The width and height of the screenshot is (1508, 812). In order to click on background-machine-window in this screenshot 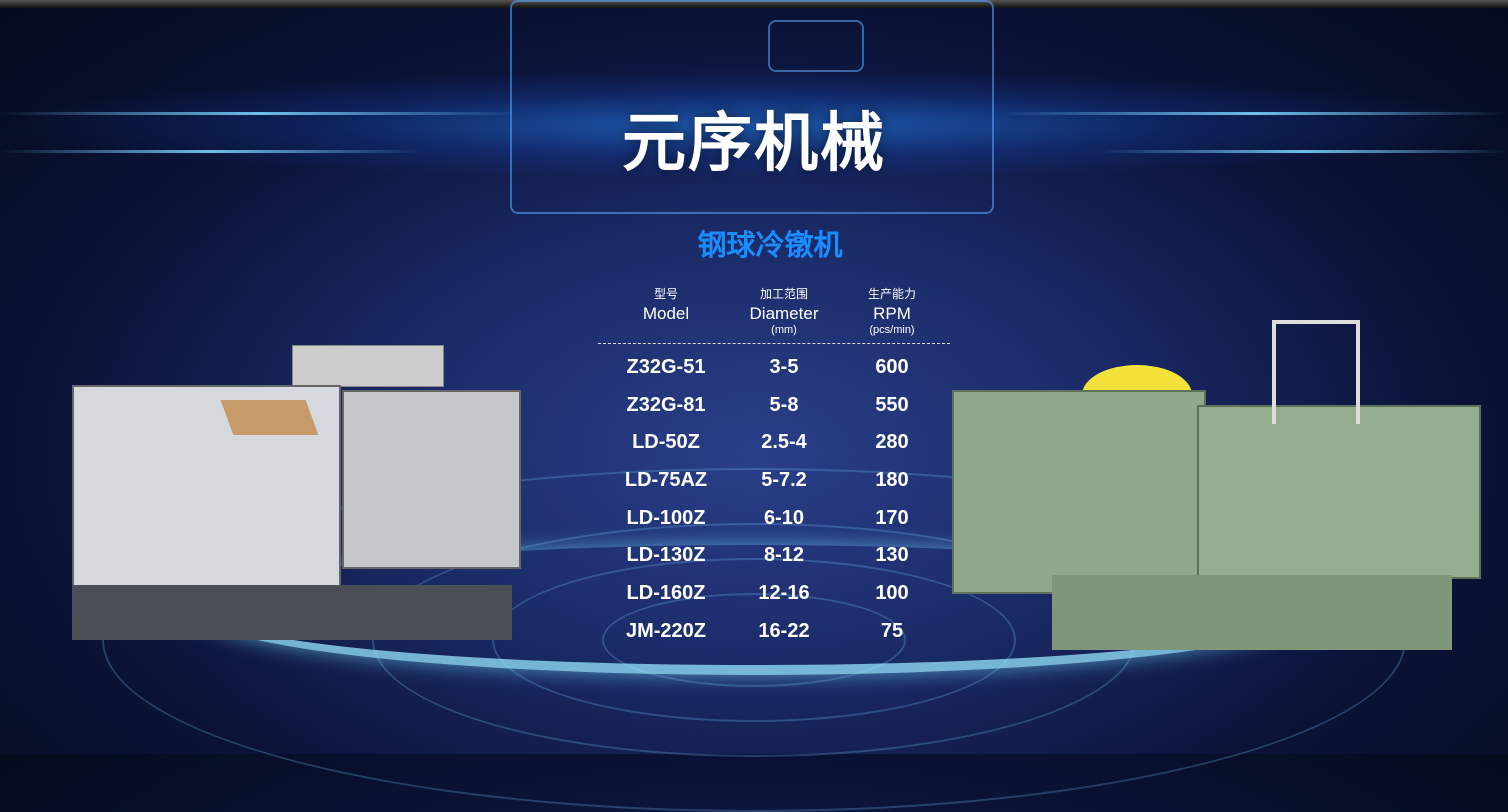, I will do `click(816, 46)`.